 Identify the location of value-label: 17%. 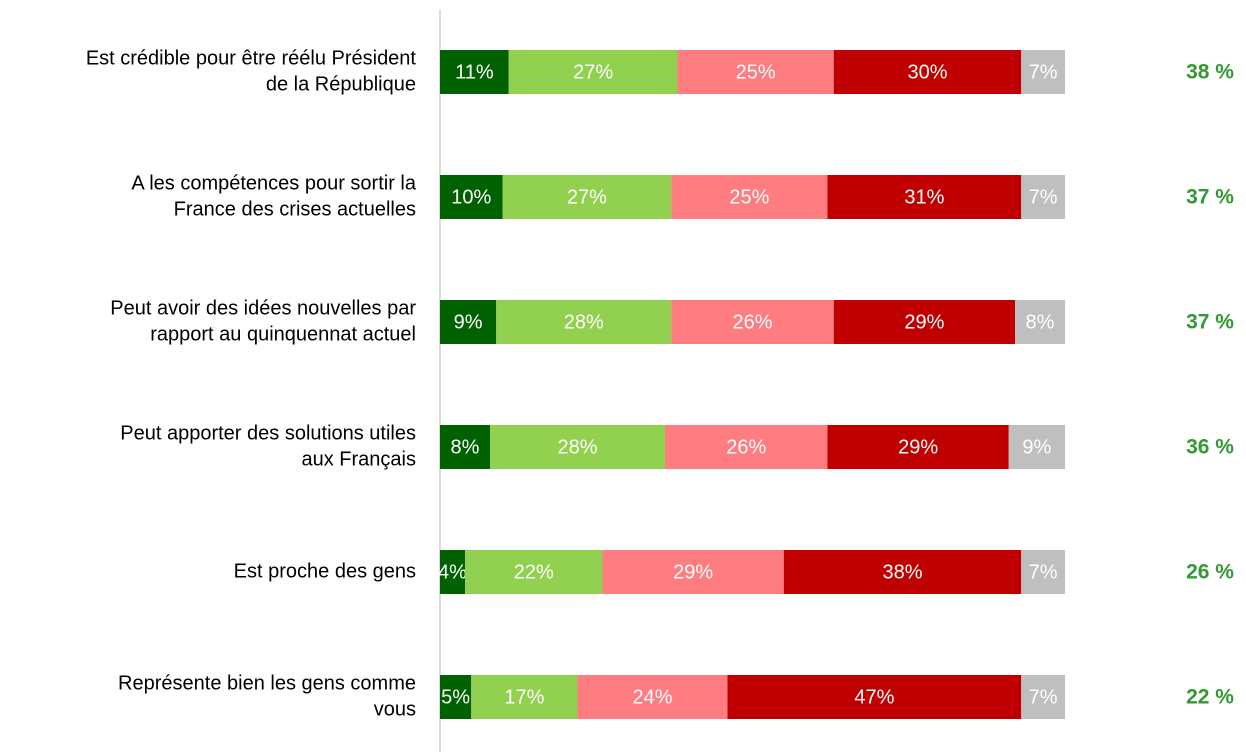
(524, 697).